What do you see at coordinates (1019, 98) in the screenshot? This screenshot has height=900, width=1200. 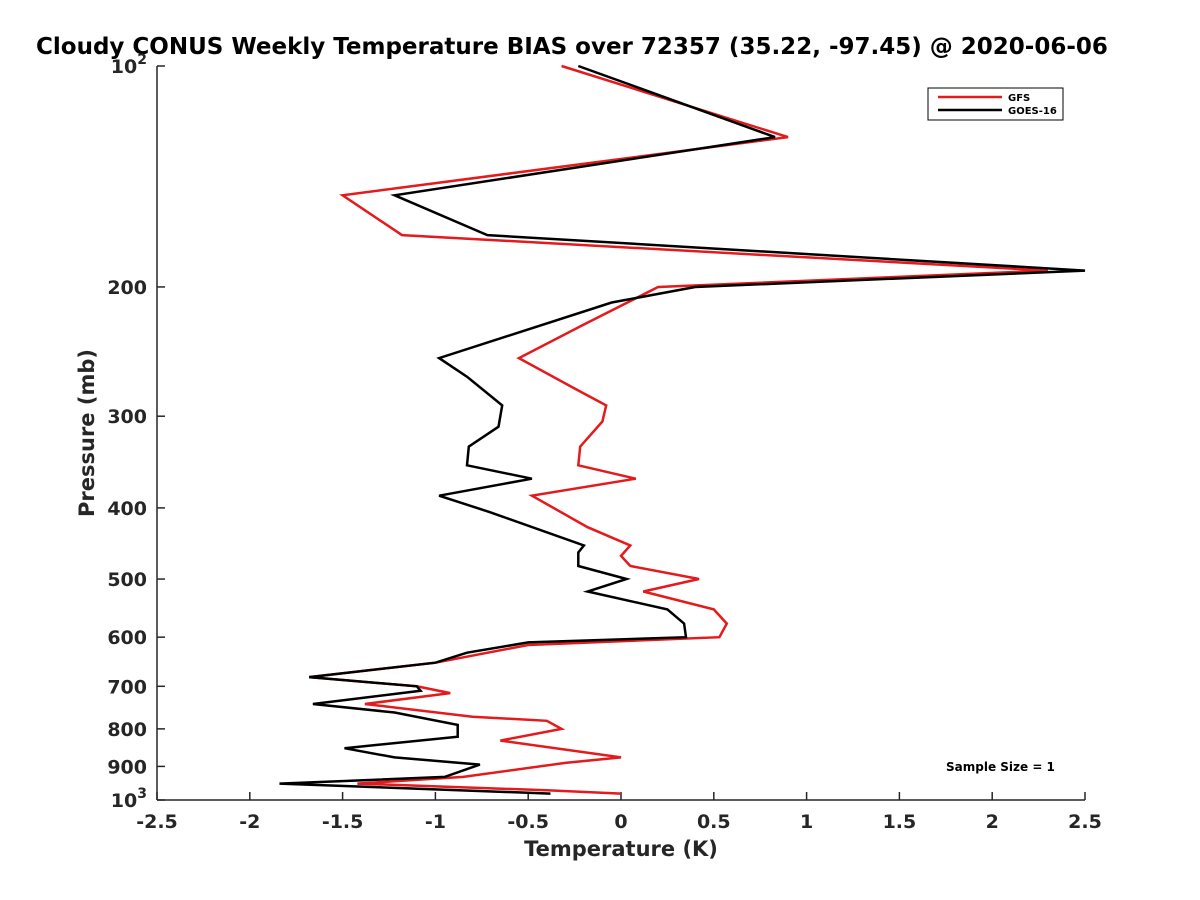 I see `legend-label-gfs: GFS` at bounding box center [1019, 98].